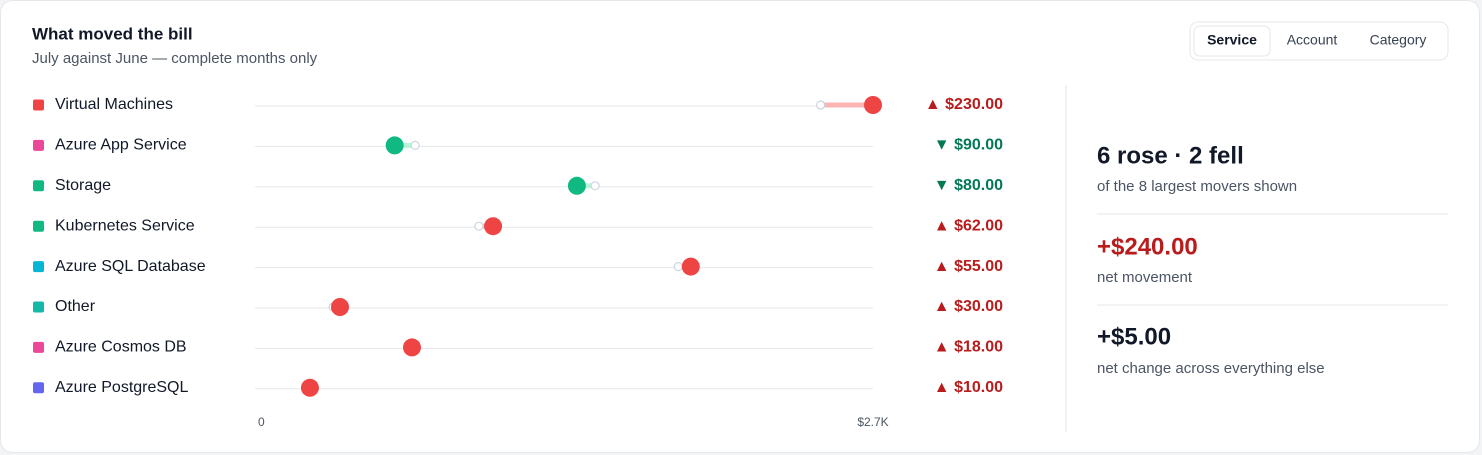  I want to click on tab-active-background, so click(1232, 41).